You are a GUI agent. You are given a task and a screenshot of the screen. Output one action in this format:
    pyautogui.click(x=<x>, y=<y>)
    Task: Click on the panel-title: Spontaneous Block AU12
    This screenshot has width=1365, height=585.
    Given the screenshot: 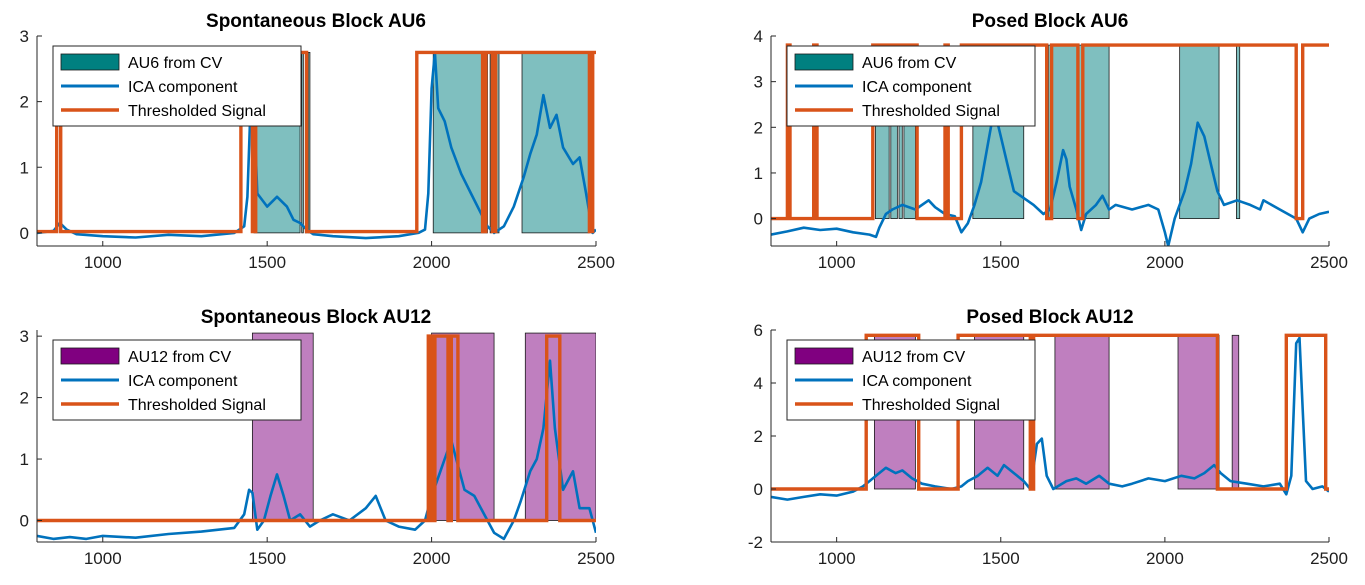 What is the action you would take?
    pyautogui.click(x=316, y=317)
    